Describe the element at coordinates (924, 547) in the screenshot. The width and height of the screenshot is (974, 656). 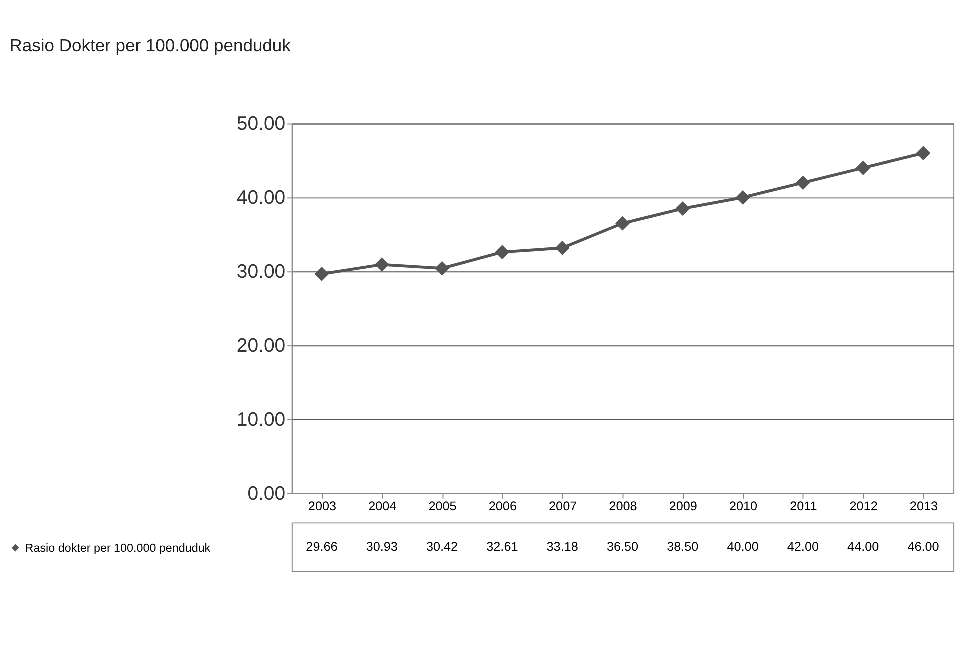
I see `data-label: 46.00` at that location.